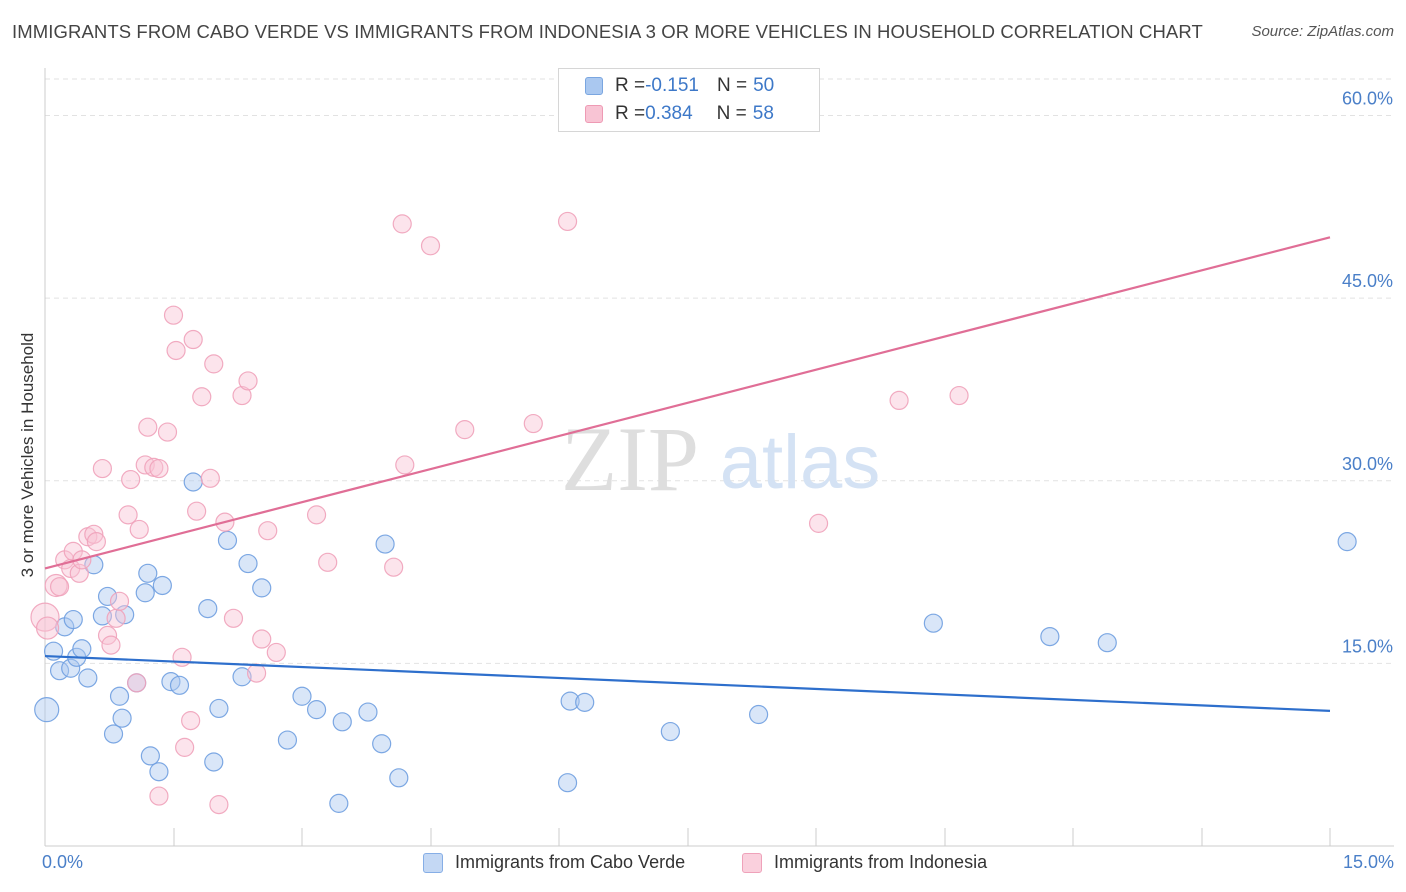 Image resolution: width=1406 pixels, height=892 pixels. What do you see at coordinates (630, 459) in the screenshot?
I see `watermark-zip: ZIP` at bounding box center [630, 459].